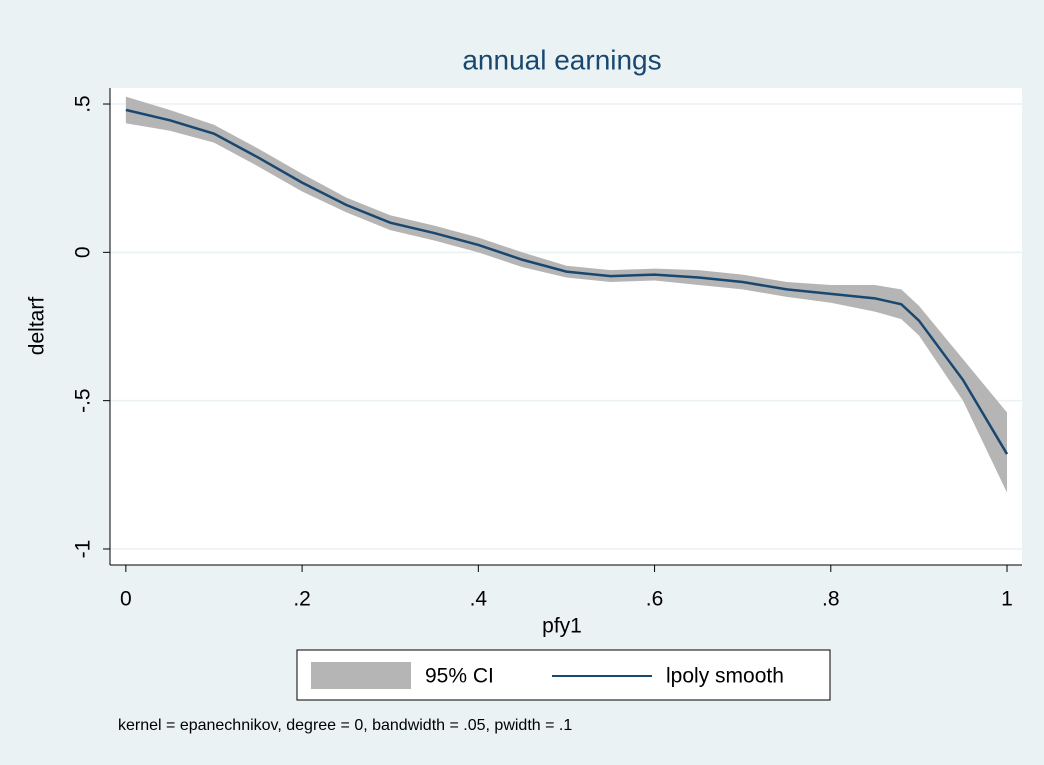 The image size is (1044, 765). I want to click on y-tick-label: .5, so click(83, 104).